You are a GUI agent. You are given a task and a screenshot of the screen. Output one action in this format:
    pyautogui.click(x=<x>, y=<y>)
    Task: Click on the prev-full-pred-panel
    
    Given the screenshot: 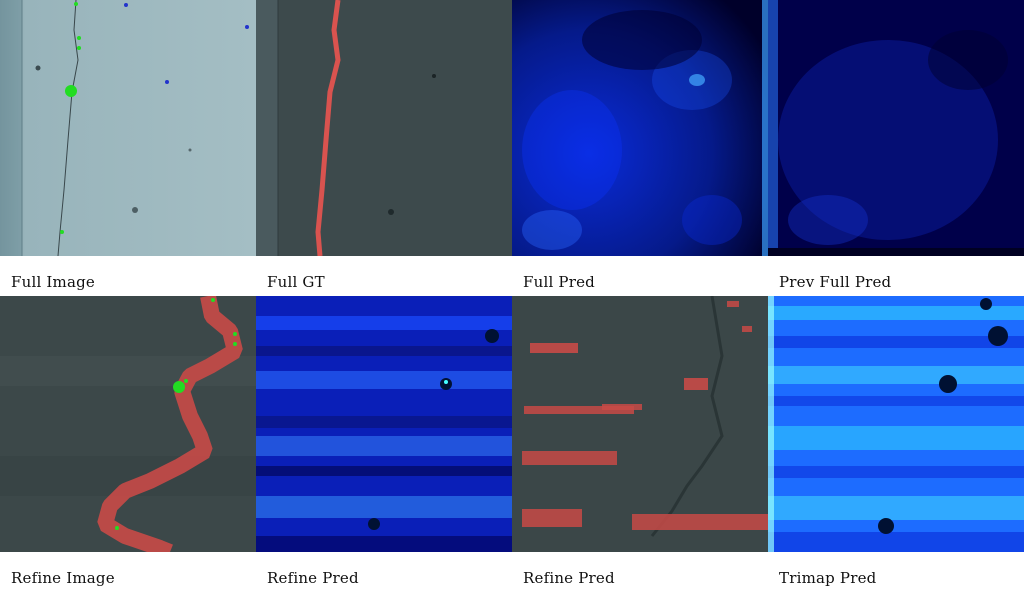 What is the action you would take?
    pyautogui.click(x=896, y=128)
    